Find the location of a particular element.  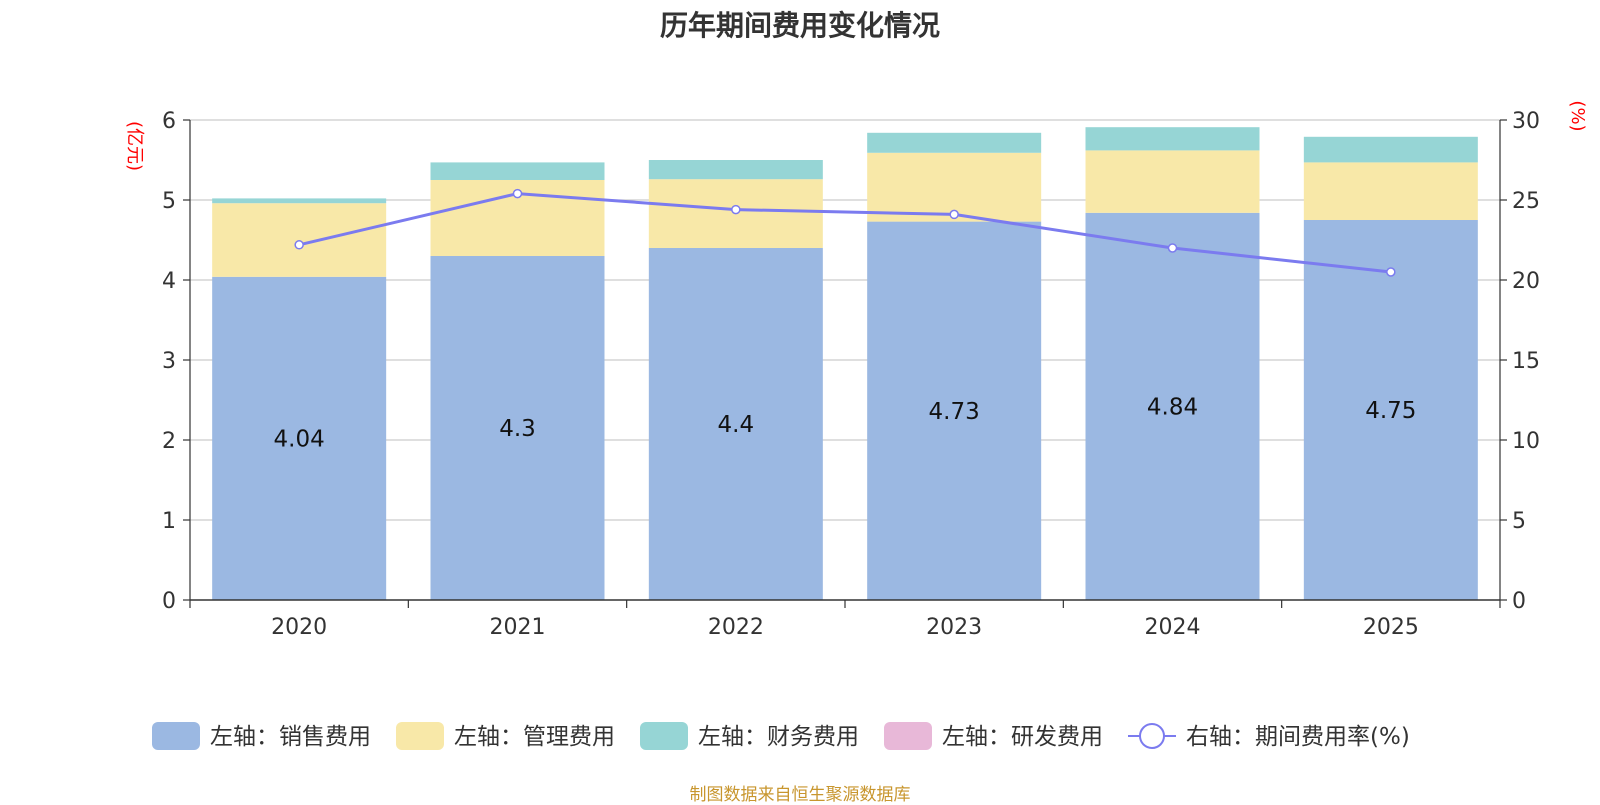

left-tick-label: 0 is located at coordinates (169, 601).